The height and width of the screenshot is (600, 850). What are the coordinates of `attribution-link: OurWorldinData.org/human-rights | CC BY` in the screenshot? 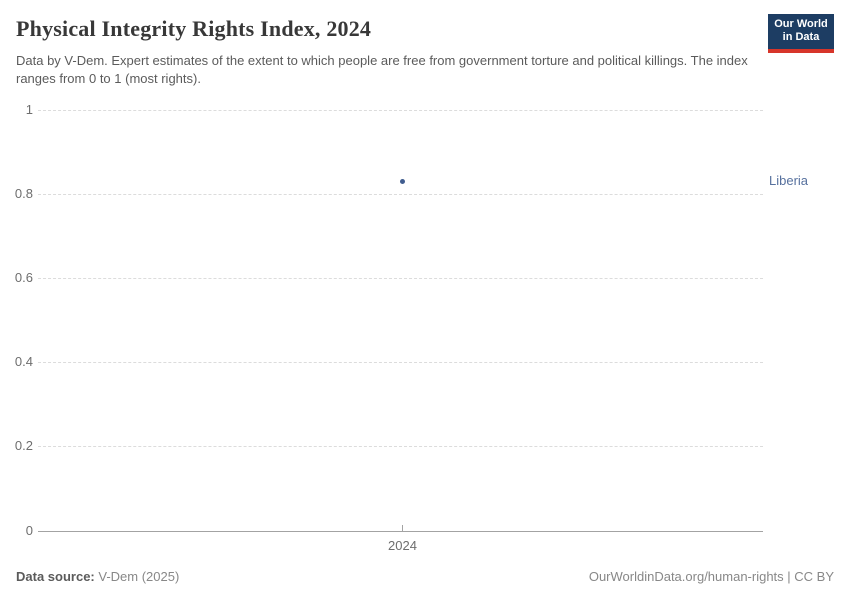 It's located at (711, 576).